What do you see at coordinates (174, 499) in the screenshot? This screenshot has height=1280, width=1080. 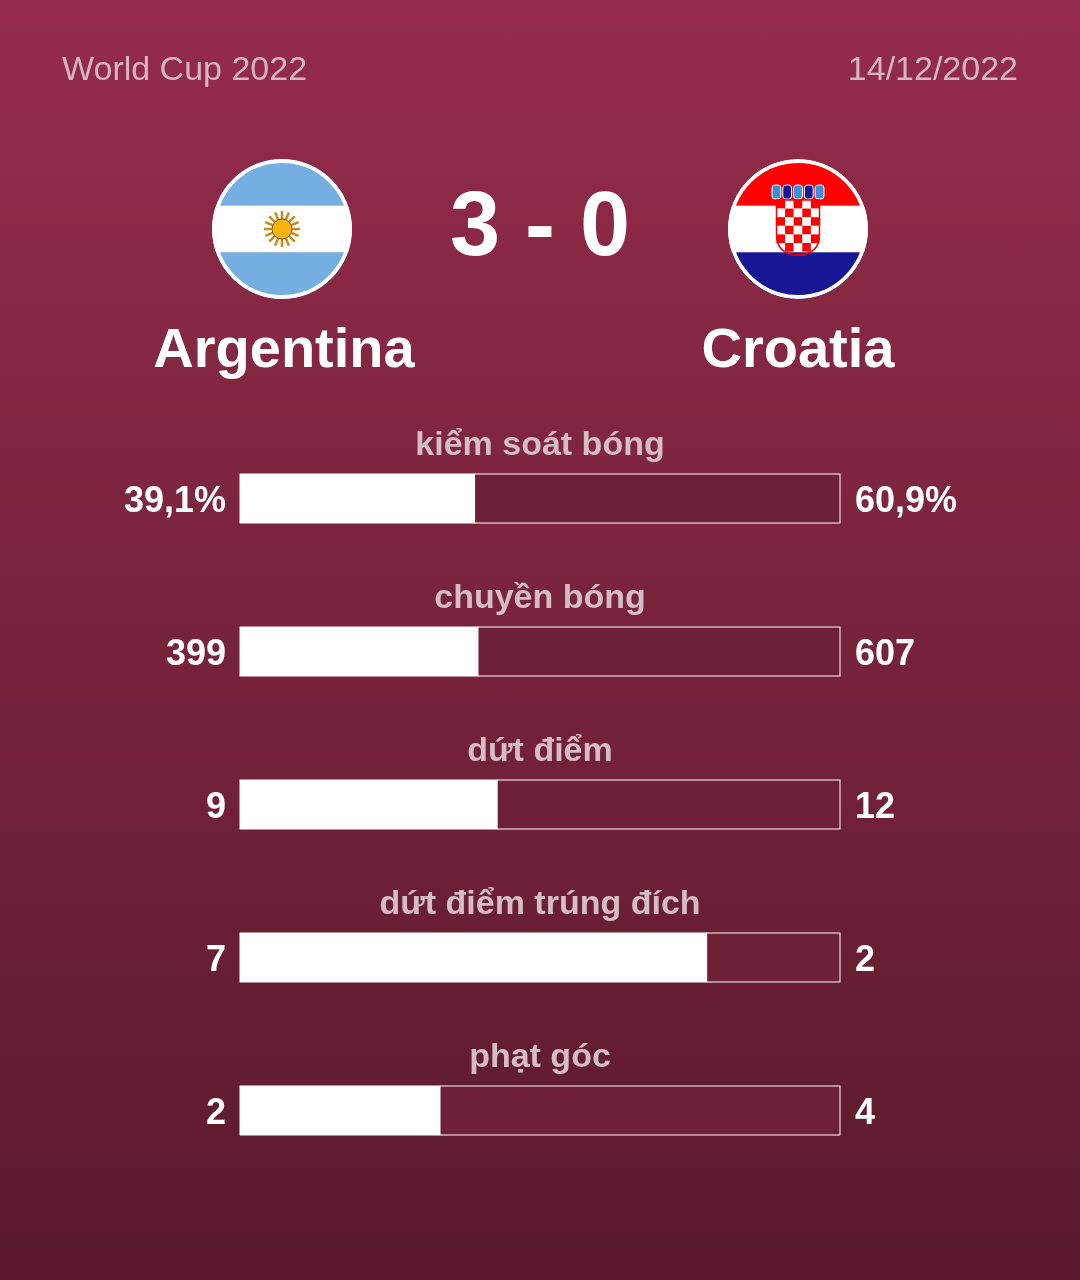 I see `data-label: 39,1%` at bounding box center [174, 499].